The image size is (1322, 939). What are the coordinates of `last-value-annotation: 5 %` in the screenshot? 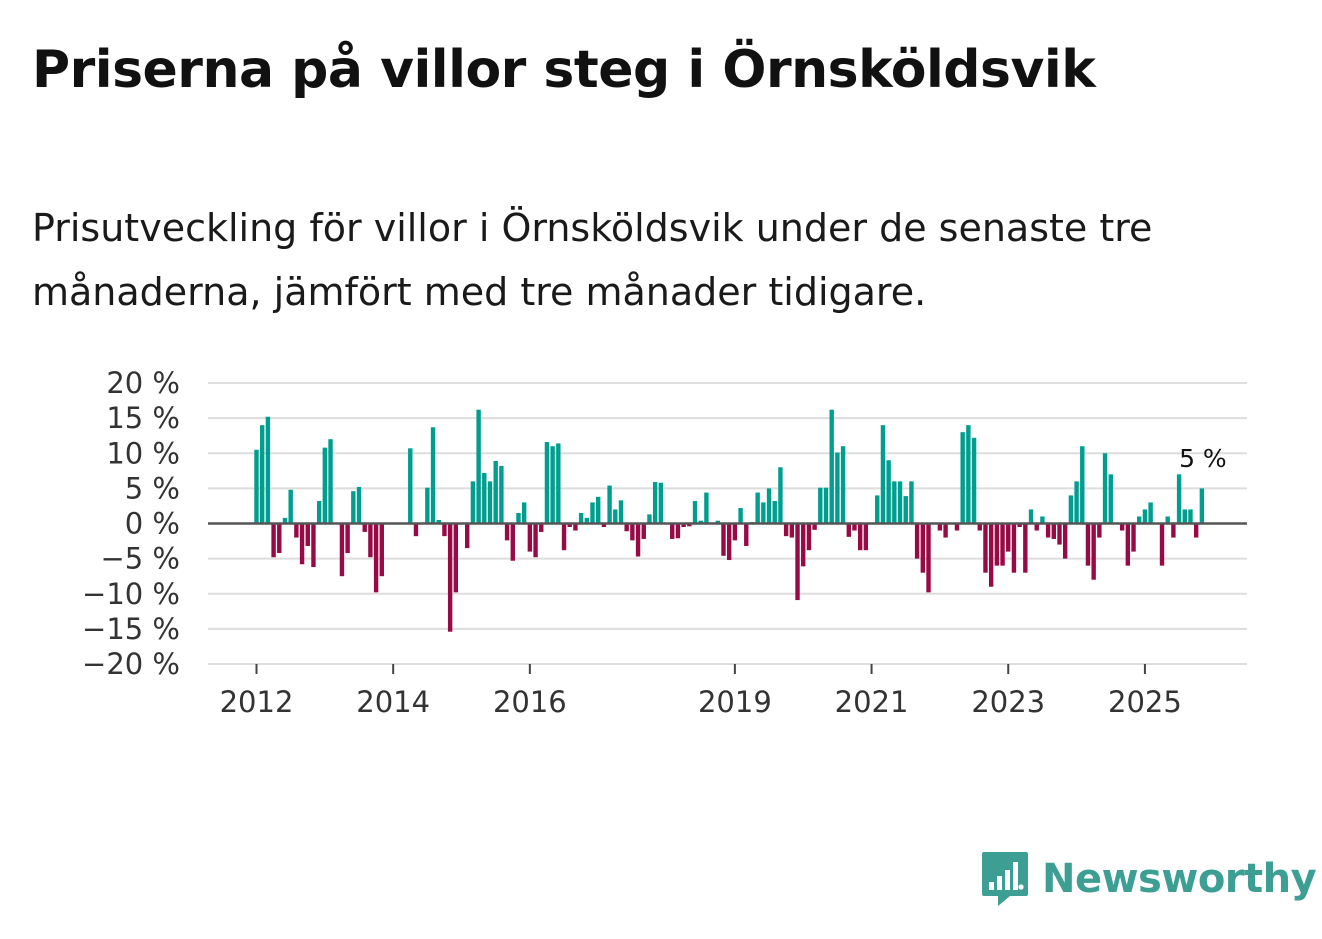 It's located at (1203, 458).